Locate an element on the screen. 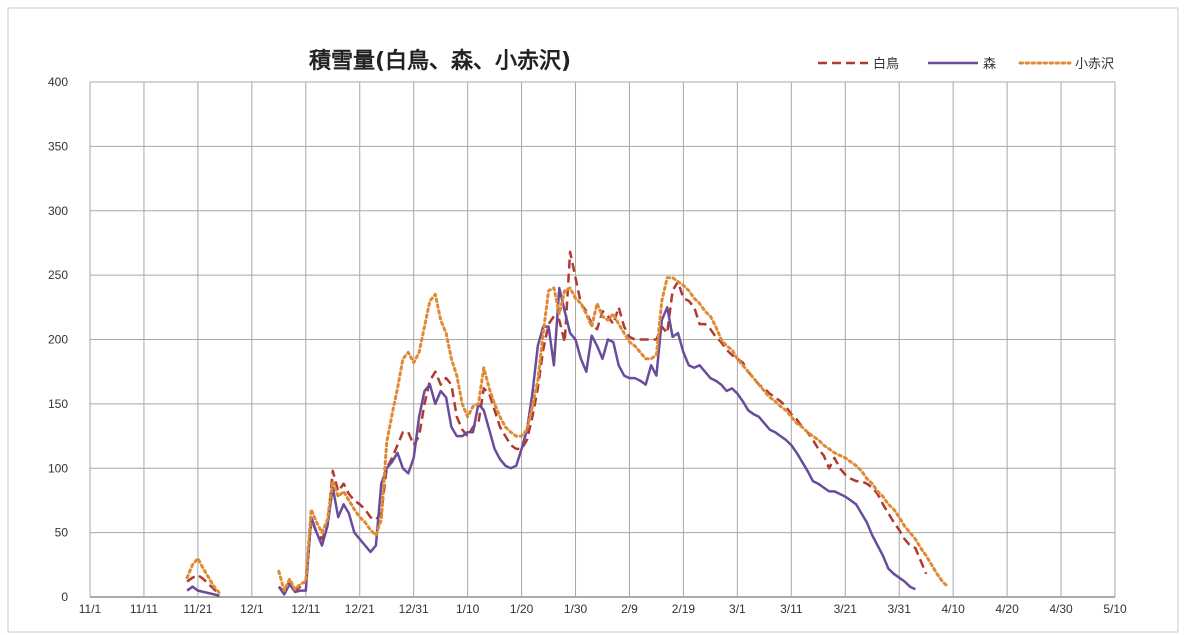  x-tick-label: 4/30 is located at coordinates (1061, 609).